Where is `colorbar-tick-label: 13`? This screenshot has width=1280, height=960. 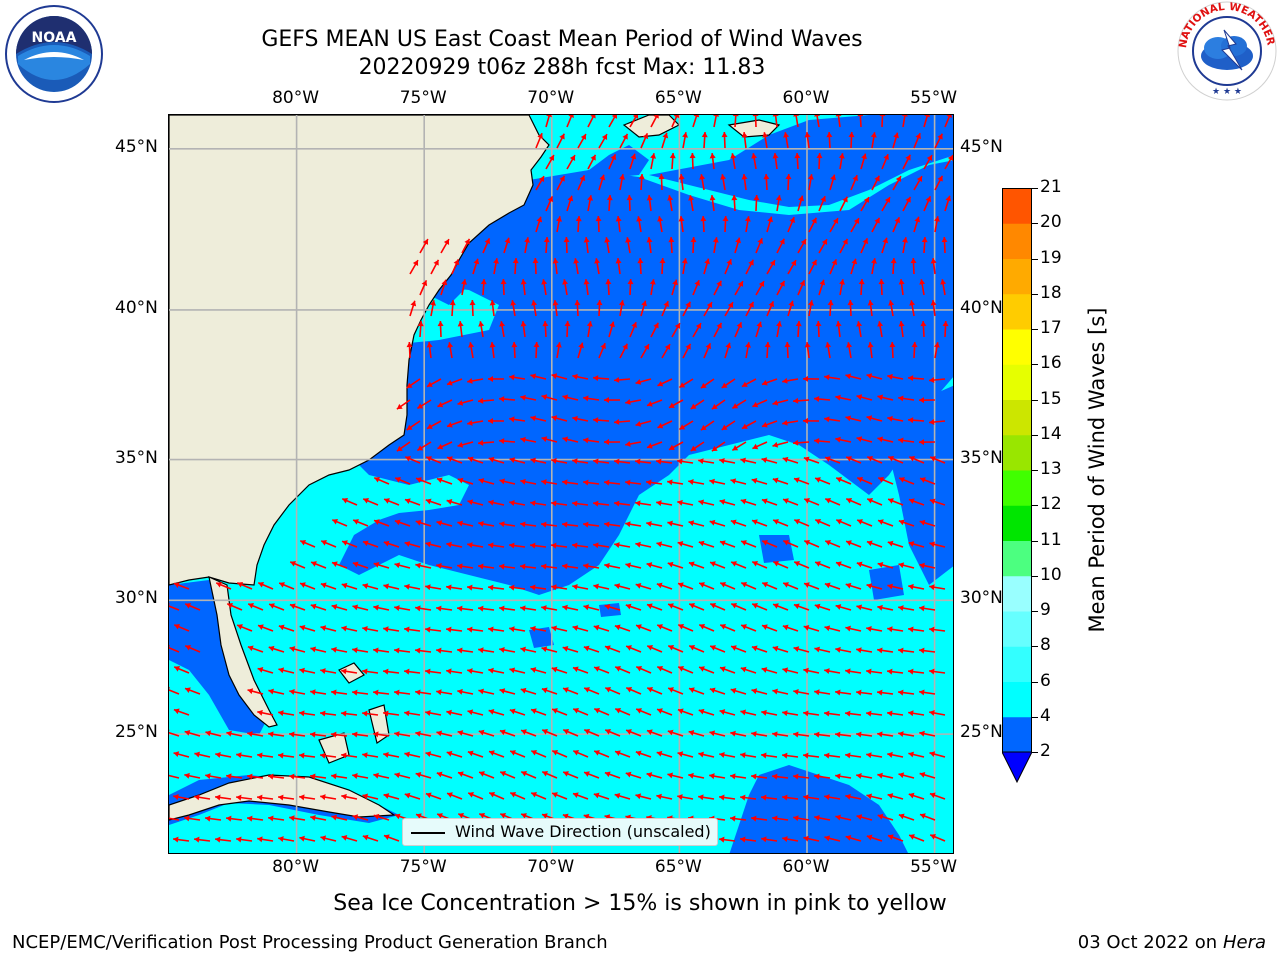
colorbar-tick-label: 13 is located at coordinates (1051, 469).